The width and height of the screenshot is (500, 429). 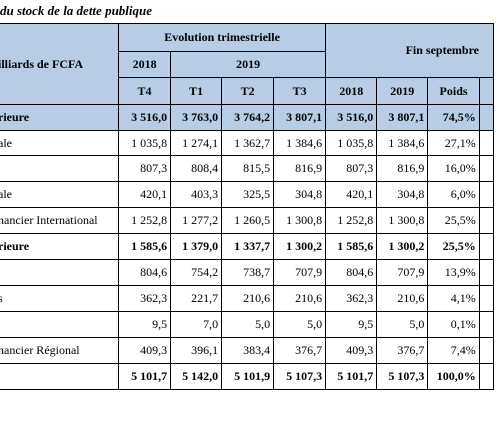 What do you see at coordinates (402, 350) in the screenshot?
I see `cell-value: 376,7` at bounding box center [402, 350].